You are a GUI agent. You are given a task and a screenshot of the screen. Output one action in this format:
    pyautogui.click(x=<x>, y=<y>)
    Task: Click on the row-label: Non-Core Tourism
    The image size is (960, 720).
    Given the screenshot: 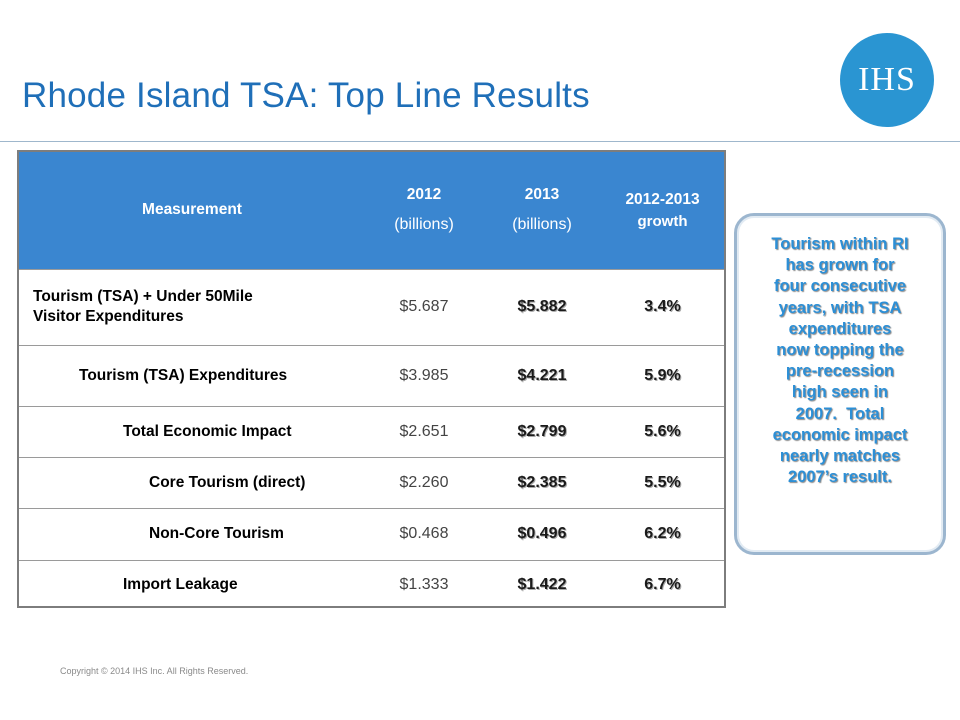 What is the action you would take?
    pyautogui.click(x=216, y=533)
    